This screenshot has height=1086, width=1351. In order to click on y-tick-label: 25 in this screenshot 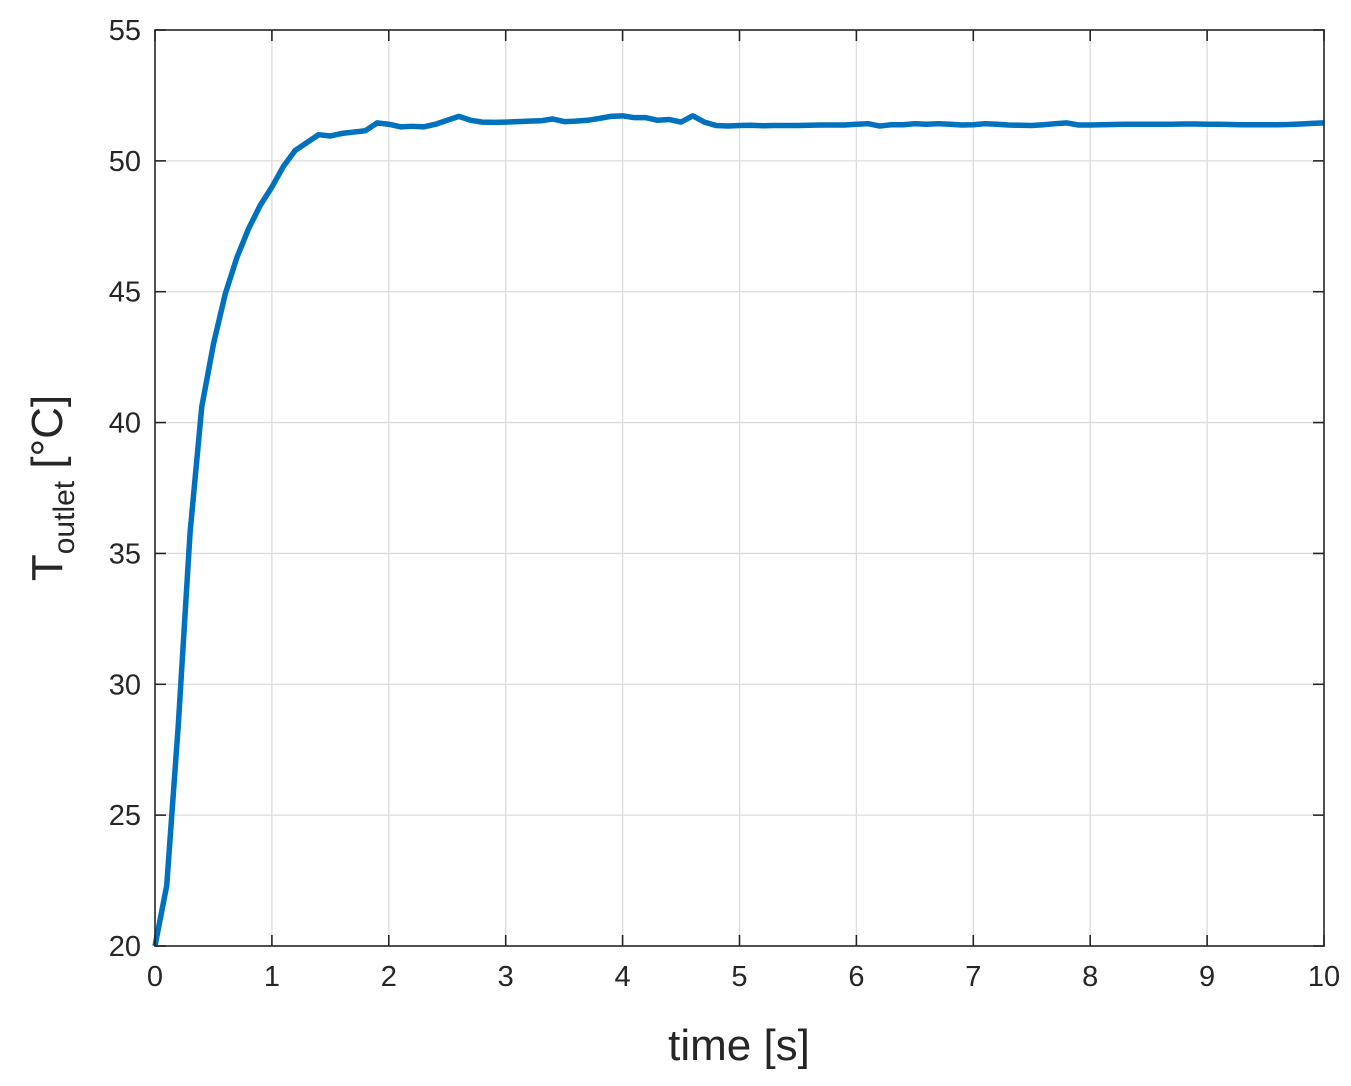, I will do `click(125, 816)`.